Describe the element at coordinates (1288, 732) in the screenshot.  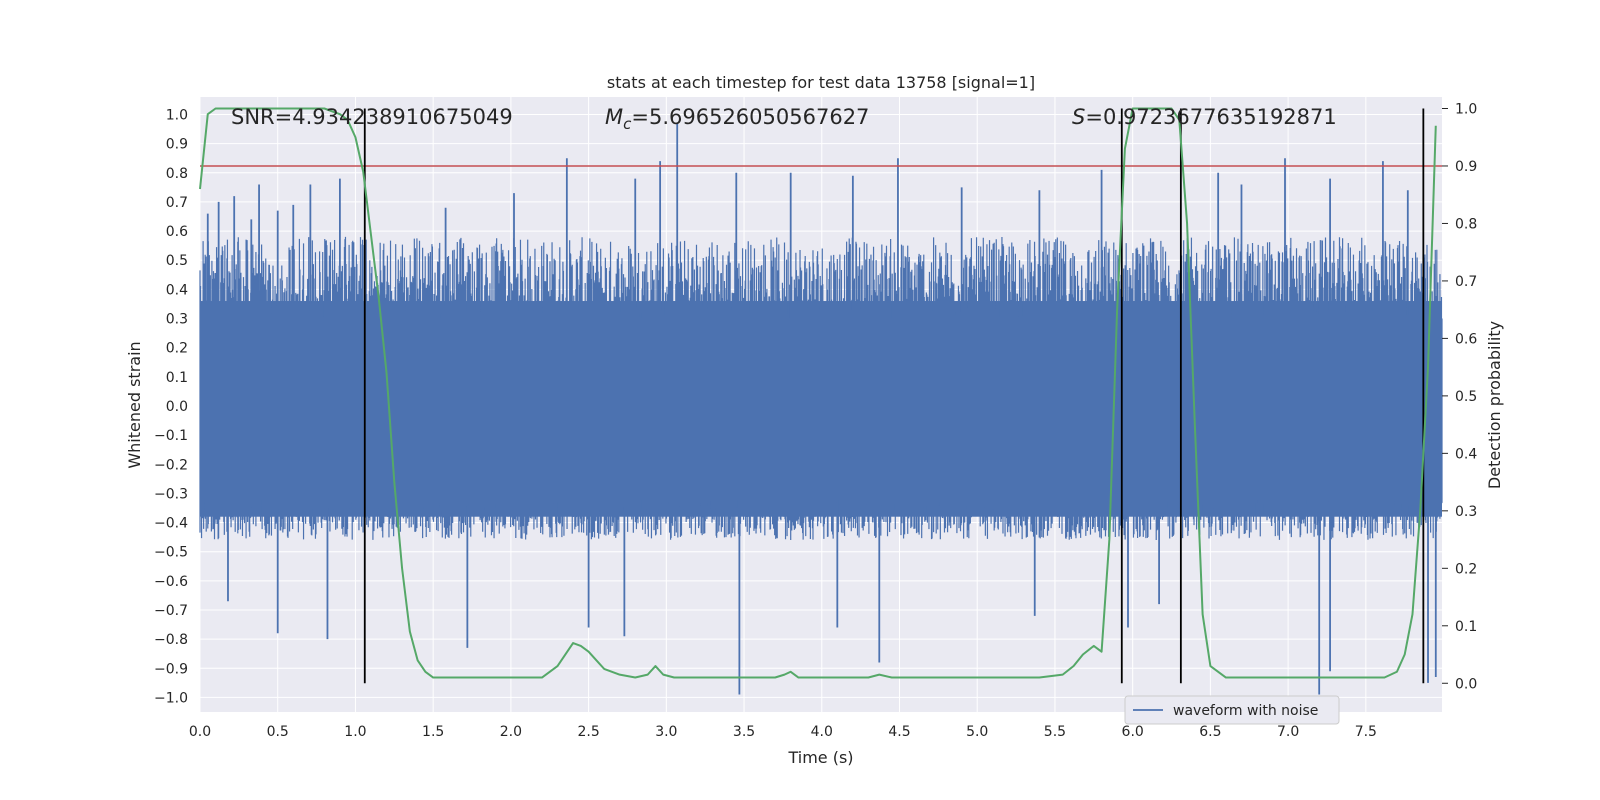
I see `x-tick-label: 7.0` at that location.